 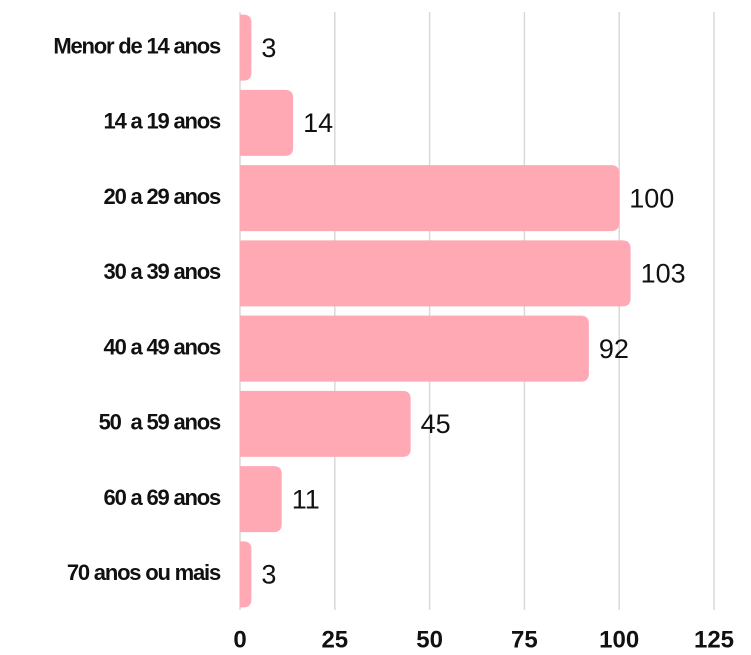 What do you see at coordinates (160, 422) in the screenshot?
I see `y-tick-label: 50 a 59 anos` at bounding box center [160, 422].